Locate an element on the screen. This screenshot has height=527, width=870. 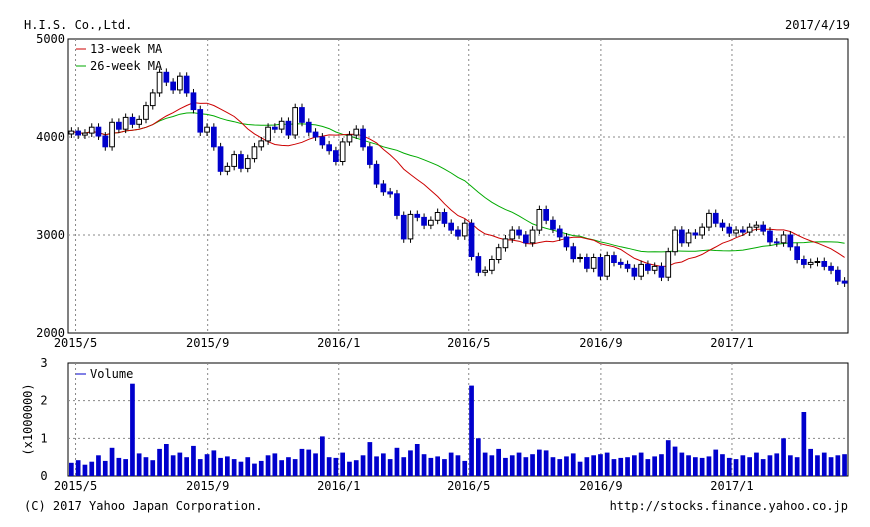
price-date-label: 2015/9 is located at coordinates (207, 343).